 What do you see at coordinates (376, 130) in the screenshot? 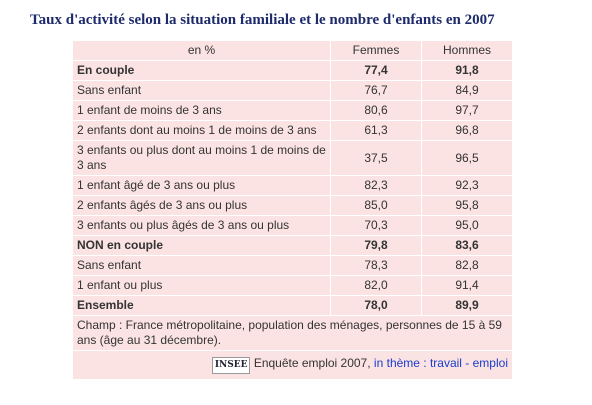
I see `value-cell: 61,3` at bounding box center [376, 130].